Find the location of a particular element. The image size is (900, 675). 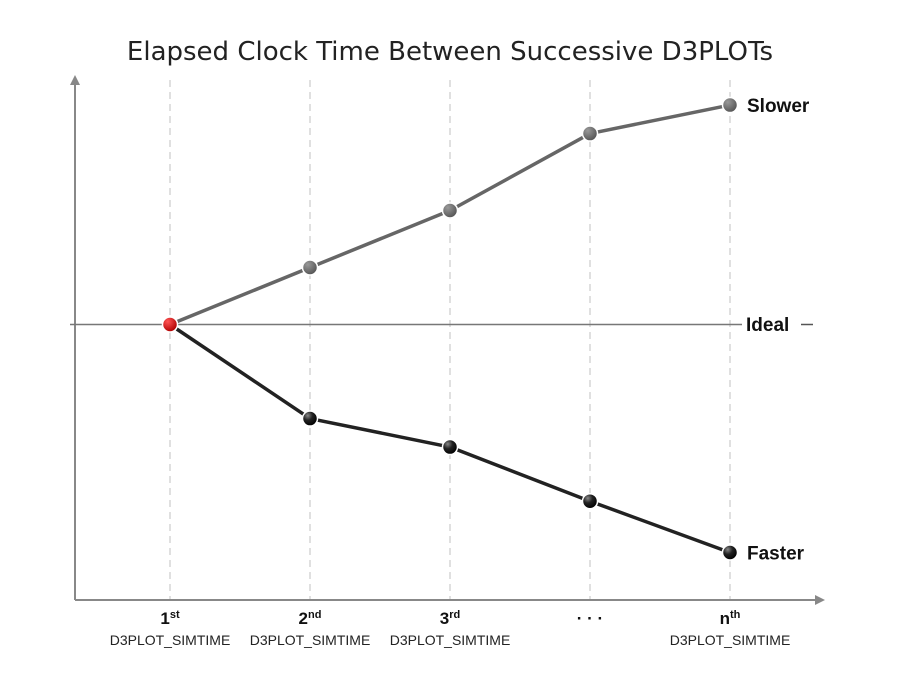

x-tick-sublabel-3: D3PLOT_SIMTIME is located at coordinates (450, 640).